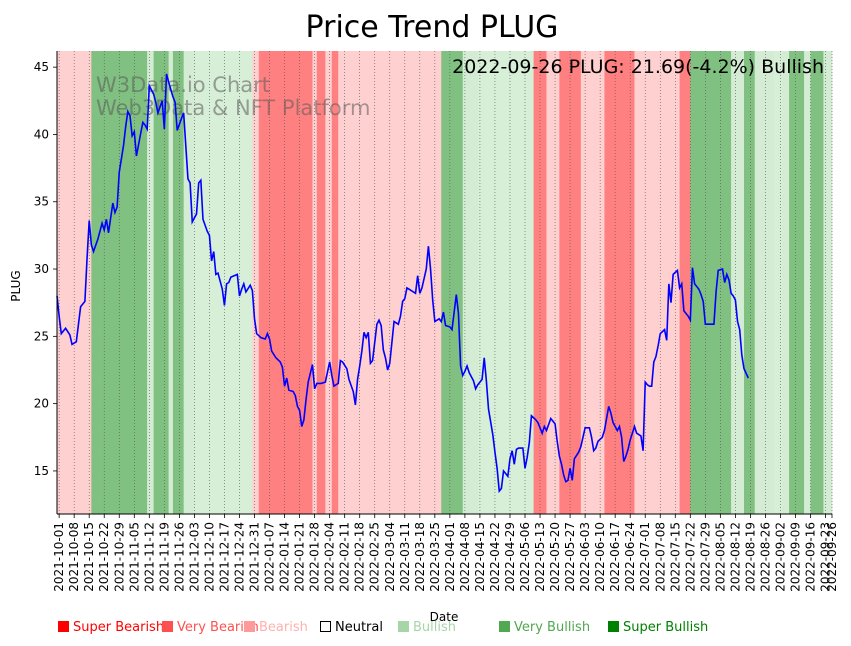 The height and width of the screenshot is (646, 851). Describe the element at coordinates (345, 557) in the screenshot. I see `x-tick-label-19: 2022-02-11` at that location.